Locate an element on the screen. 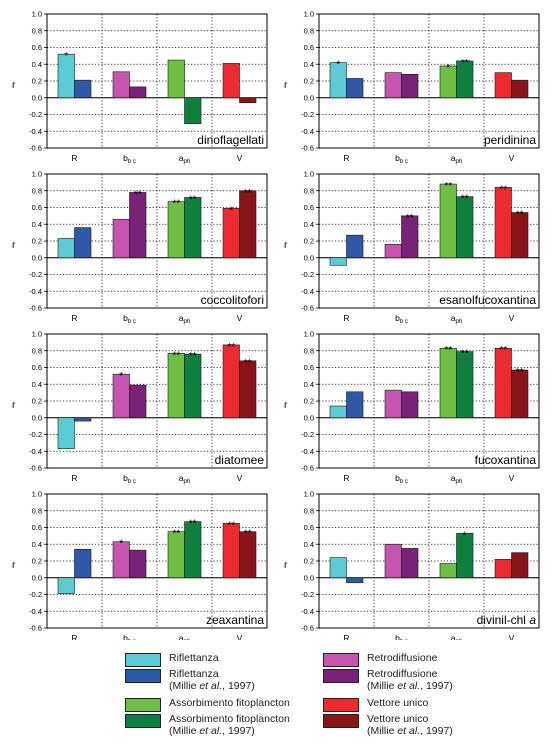 Image resolution: width=553 pixels, height=747 pixels. legend-item-riflettanza: Riflettanza is located at coordinates (172, 659).